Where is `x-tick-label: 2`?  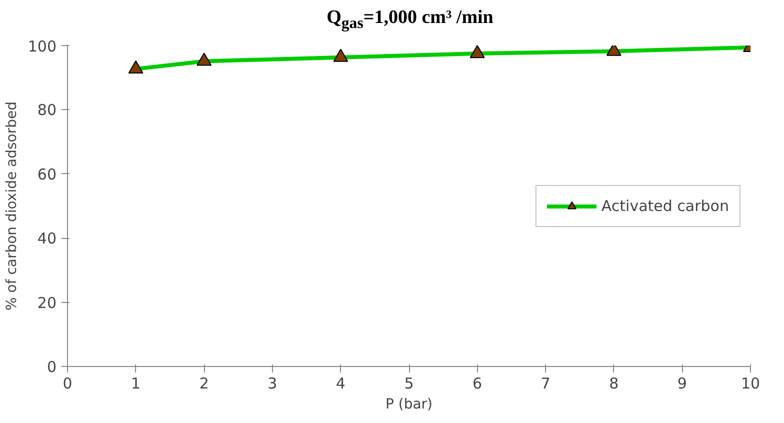
x-tick-label: 2 is located at coordinates (204, 383).